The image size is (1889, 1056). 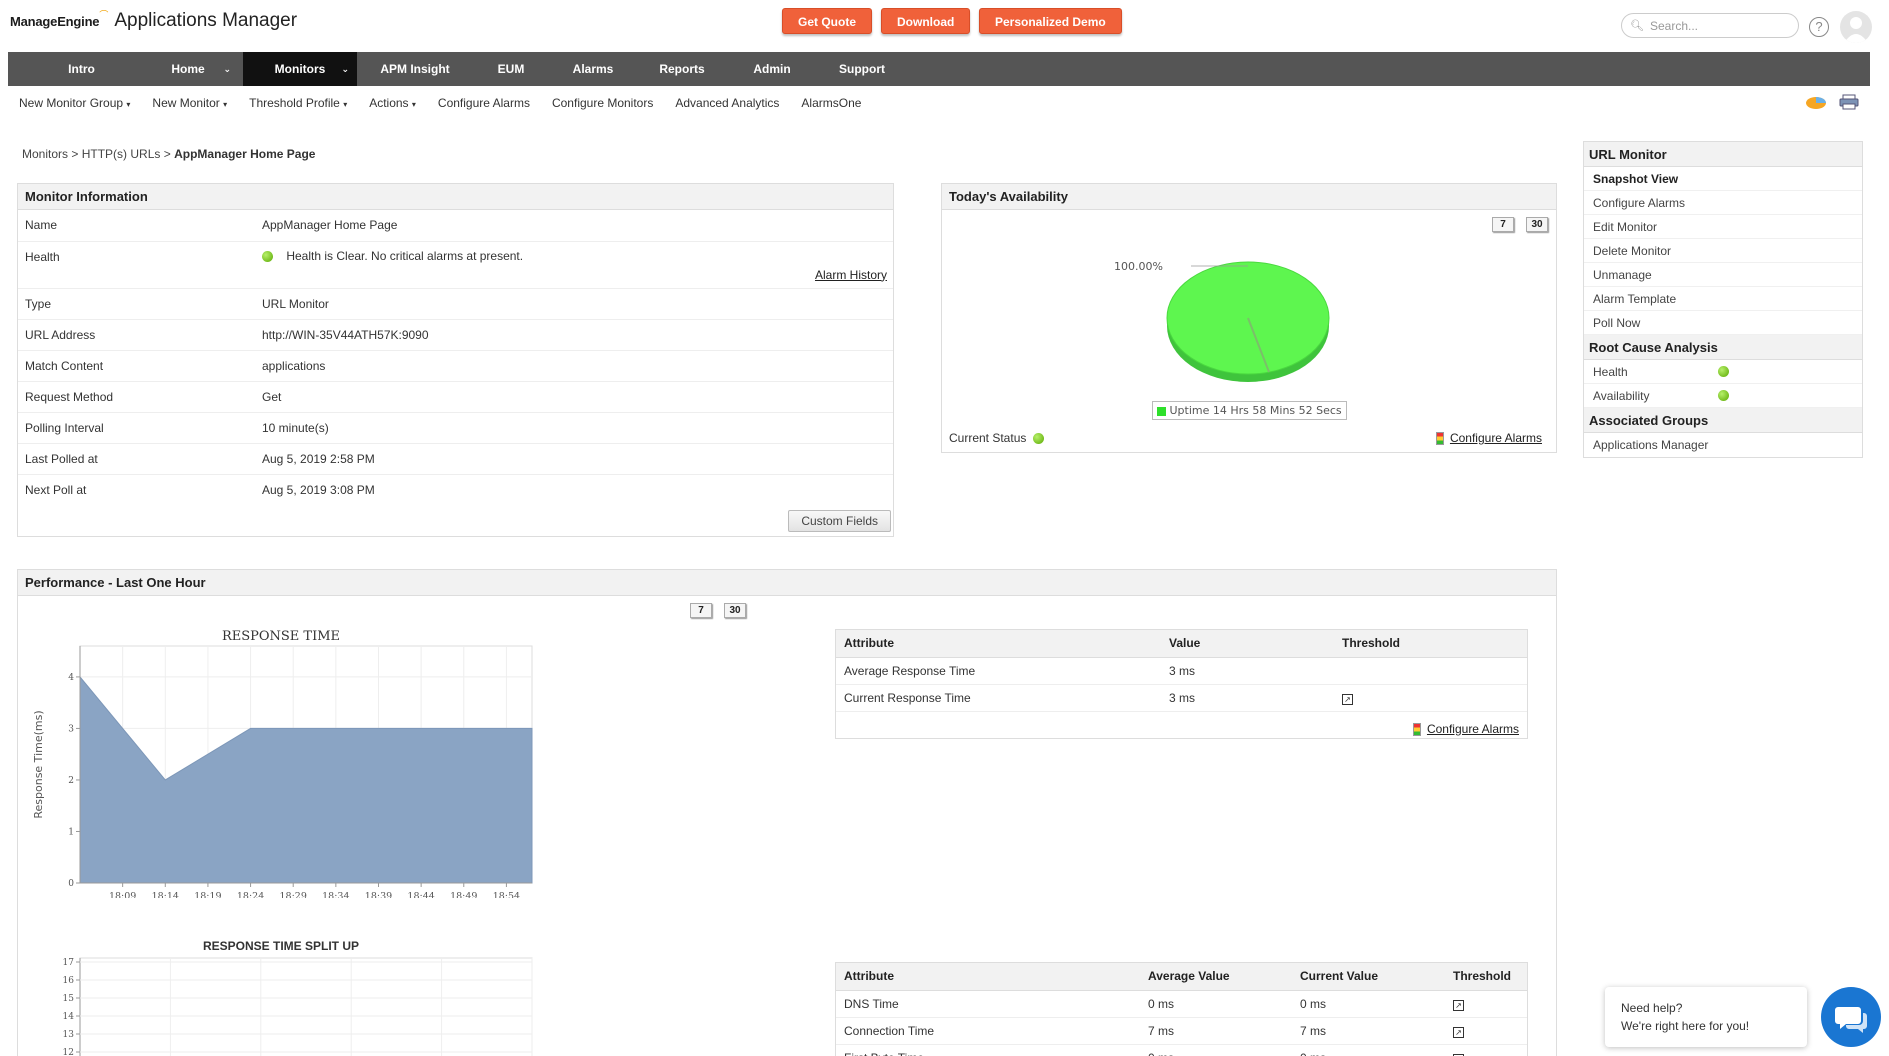 I want to click on panel-title: Performance - Last One Hour, so click(x=787, y=583).